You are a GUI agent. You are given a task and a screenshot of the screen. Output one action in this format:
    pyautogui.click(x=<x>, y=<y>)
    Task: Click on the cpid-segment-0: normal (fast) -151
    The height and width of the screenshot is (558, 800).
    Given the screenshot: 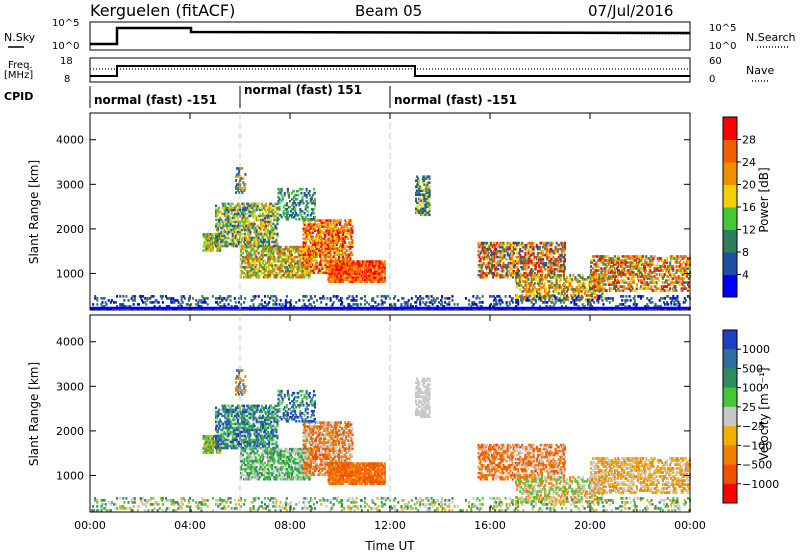 What is the action you would take?
    pyautogui.click(x=155, y=100)
    